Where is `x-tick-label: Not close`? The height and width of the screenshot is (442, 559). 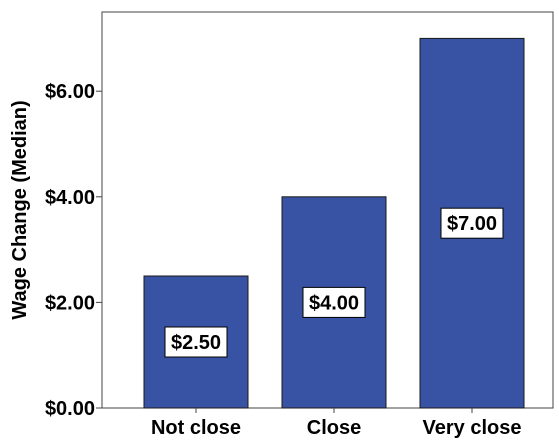 x-tick-label: Not close is located at coordinates (196, 428).